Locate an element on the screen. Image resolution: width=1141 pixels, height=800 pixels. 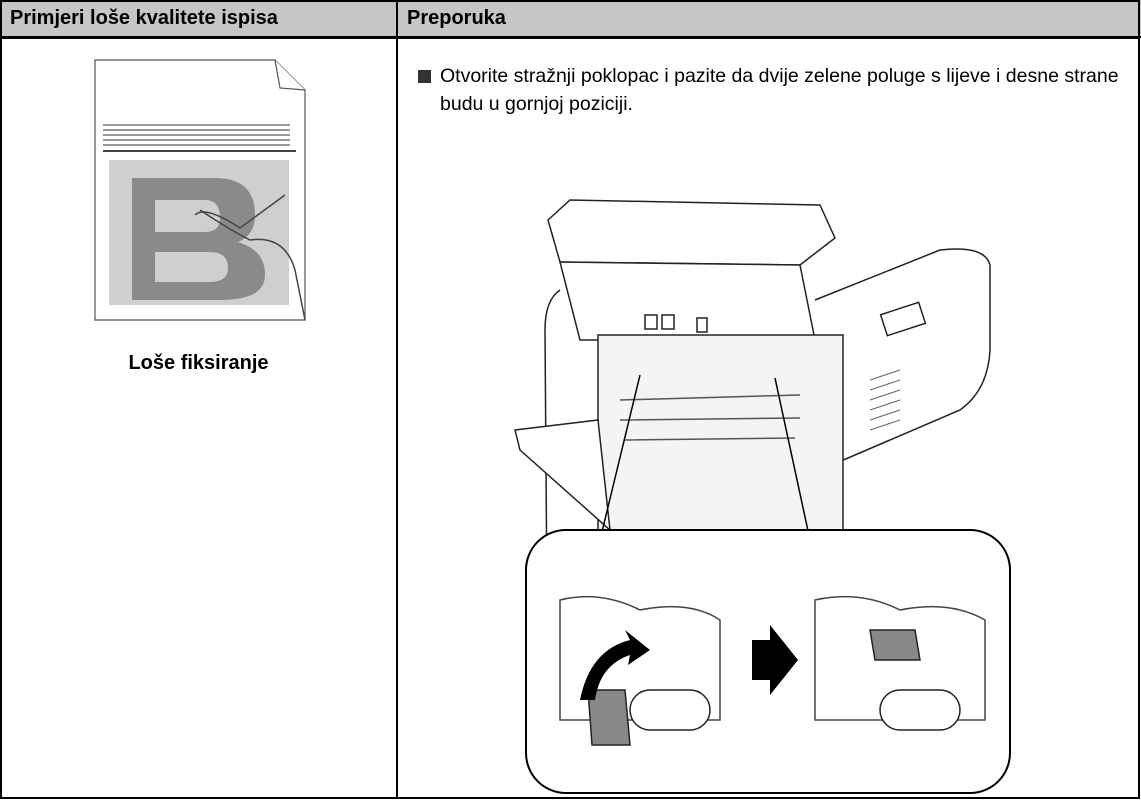
header-cell: Preporuka is located at coordinates (769, 19).